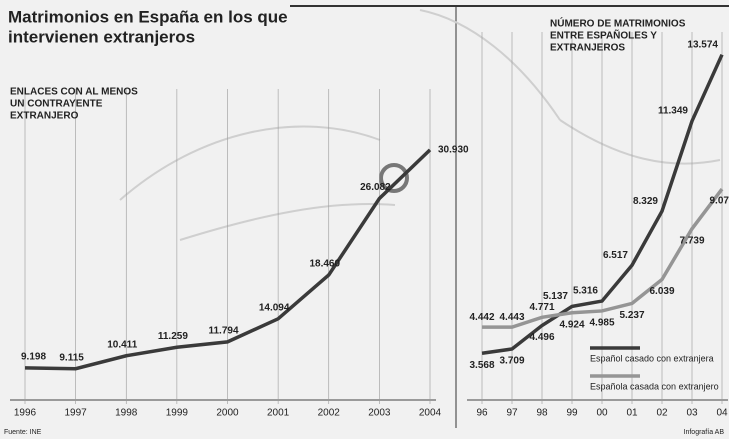 The image size is (729, 439). I want to click on x-tick-label: 98, so click(542, 413).